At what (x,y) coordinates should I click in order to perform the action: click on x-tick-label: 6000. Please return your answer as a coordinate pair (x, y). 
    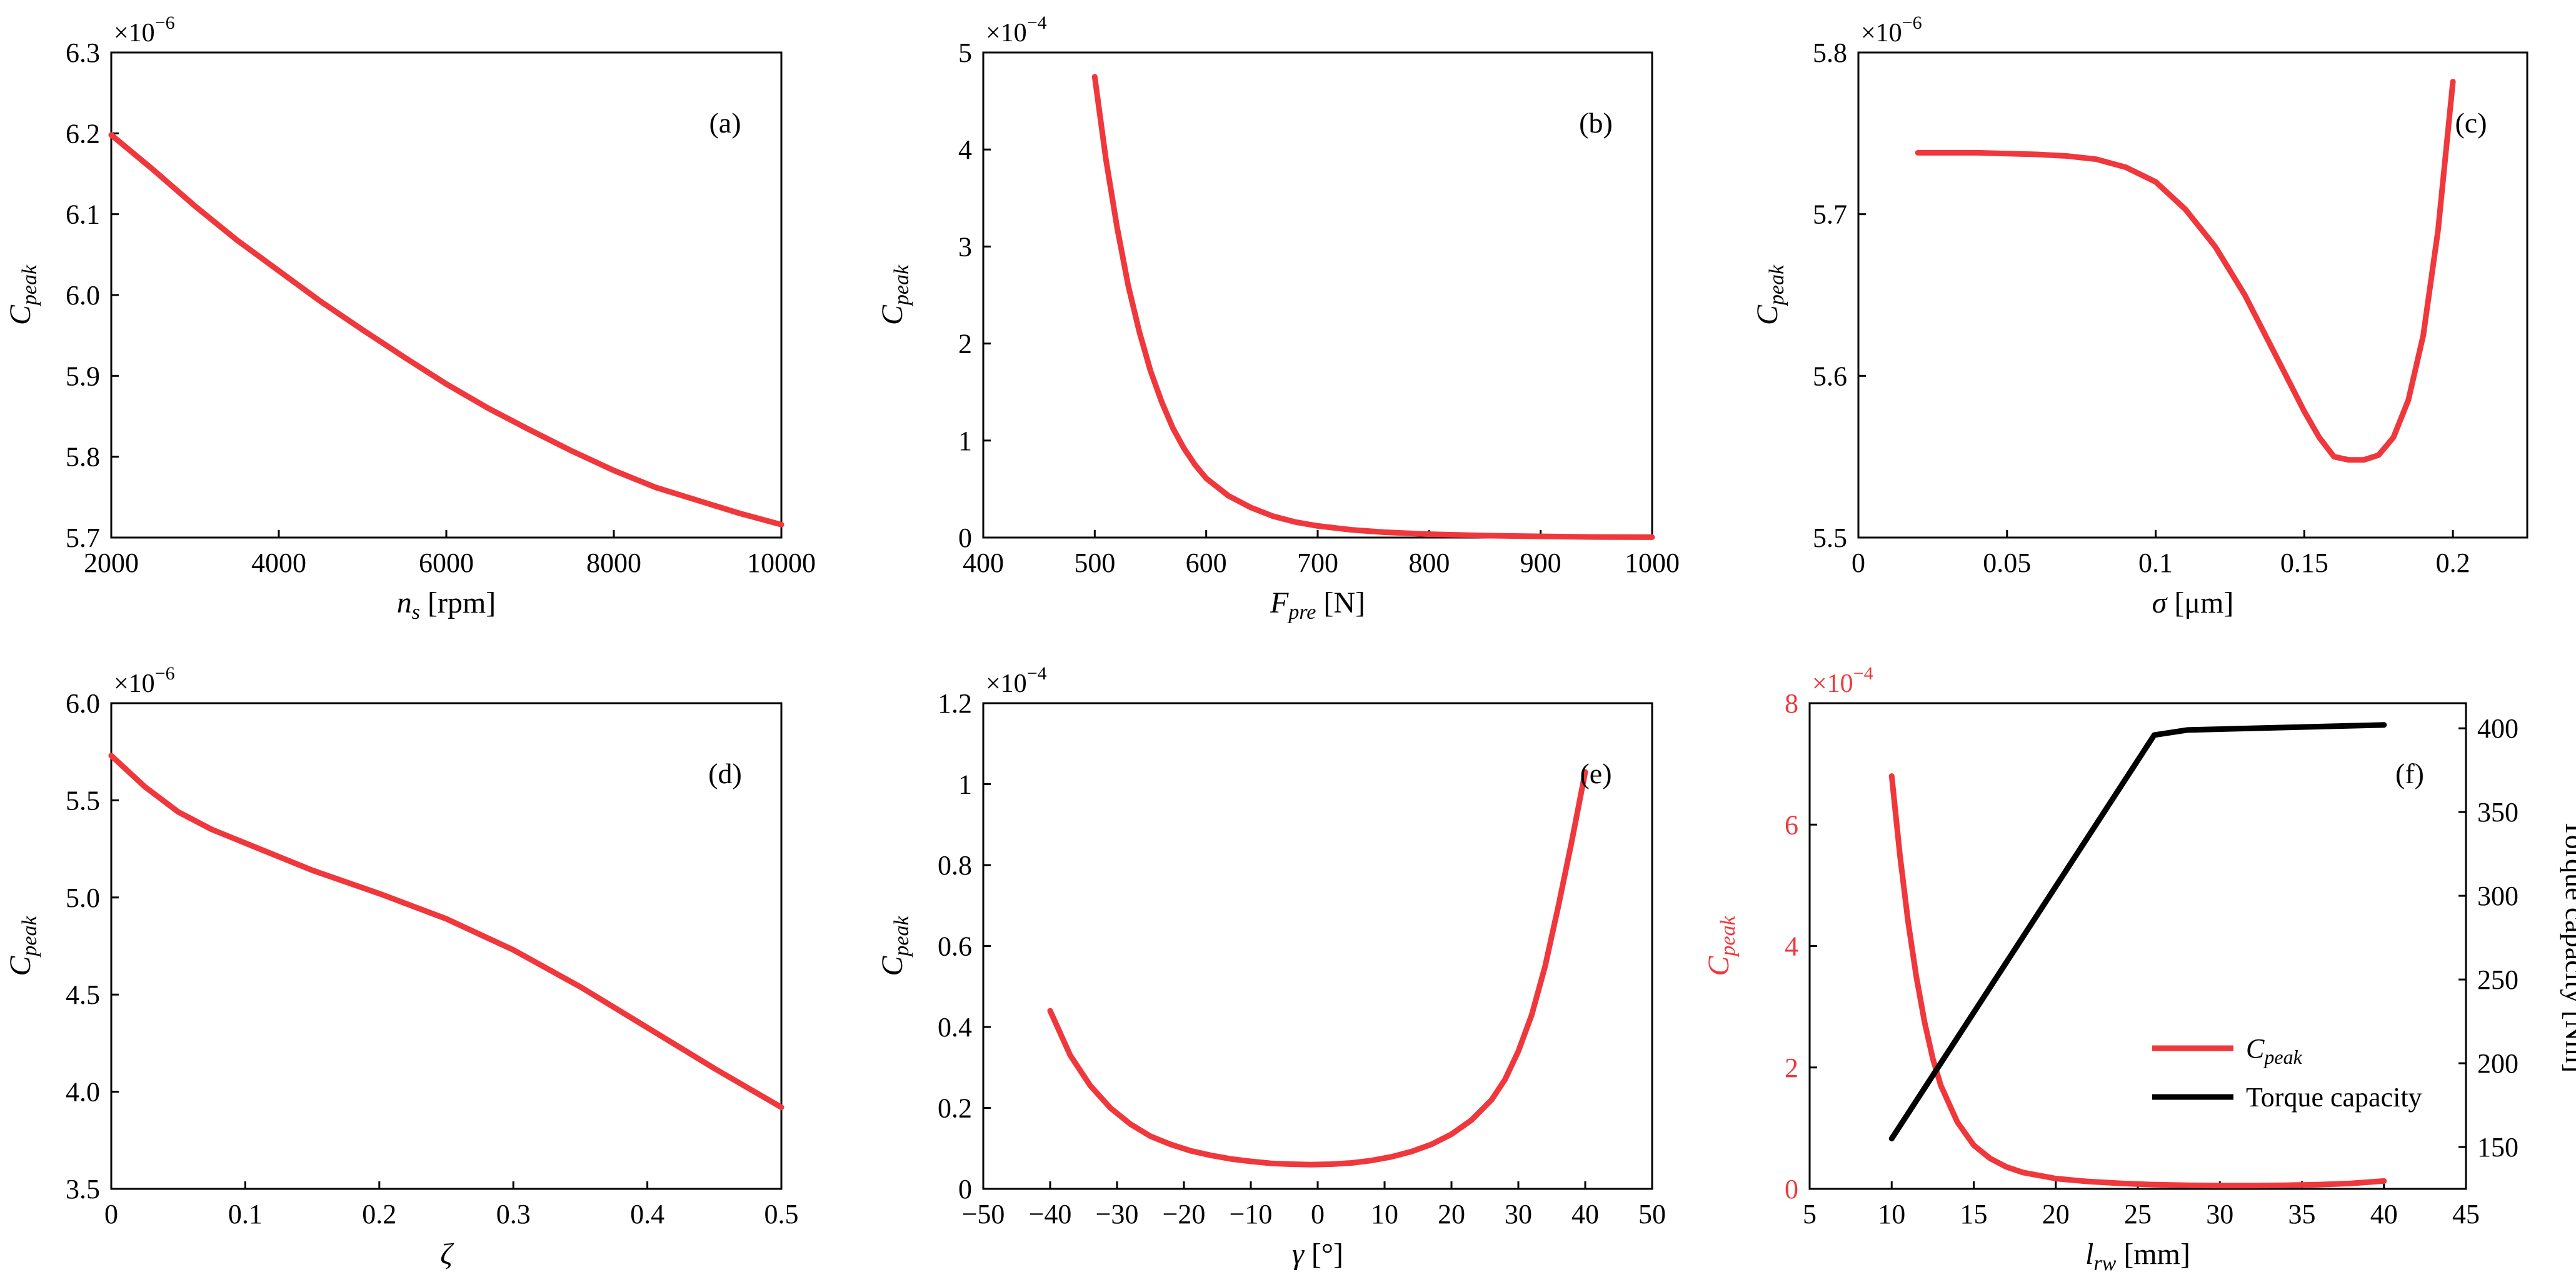
    Looking at the image, I should click on (446, 563).